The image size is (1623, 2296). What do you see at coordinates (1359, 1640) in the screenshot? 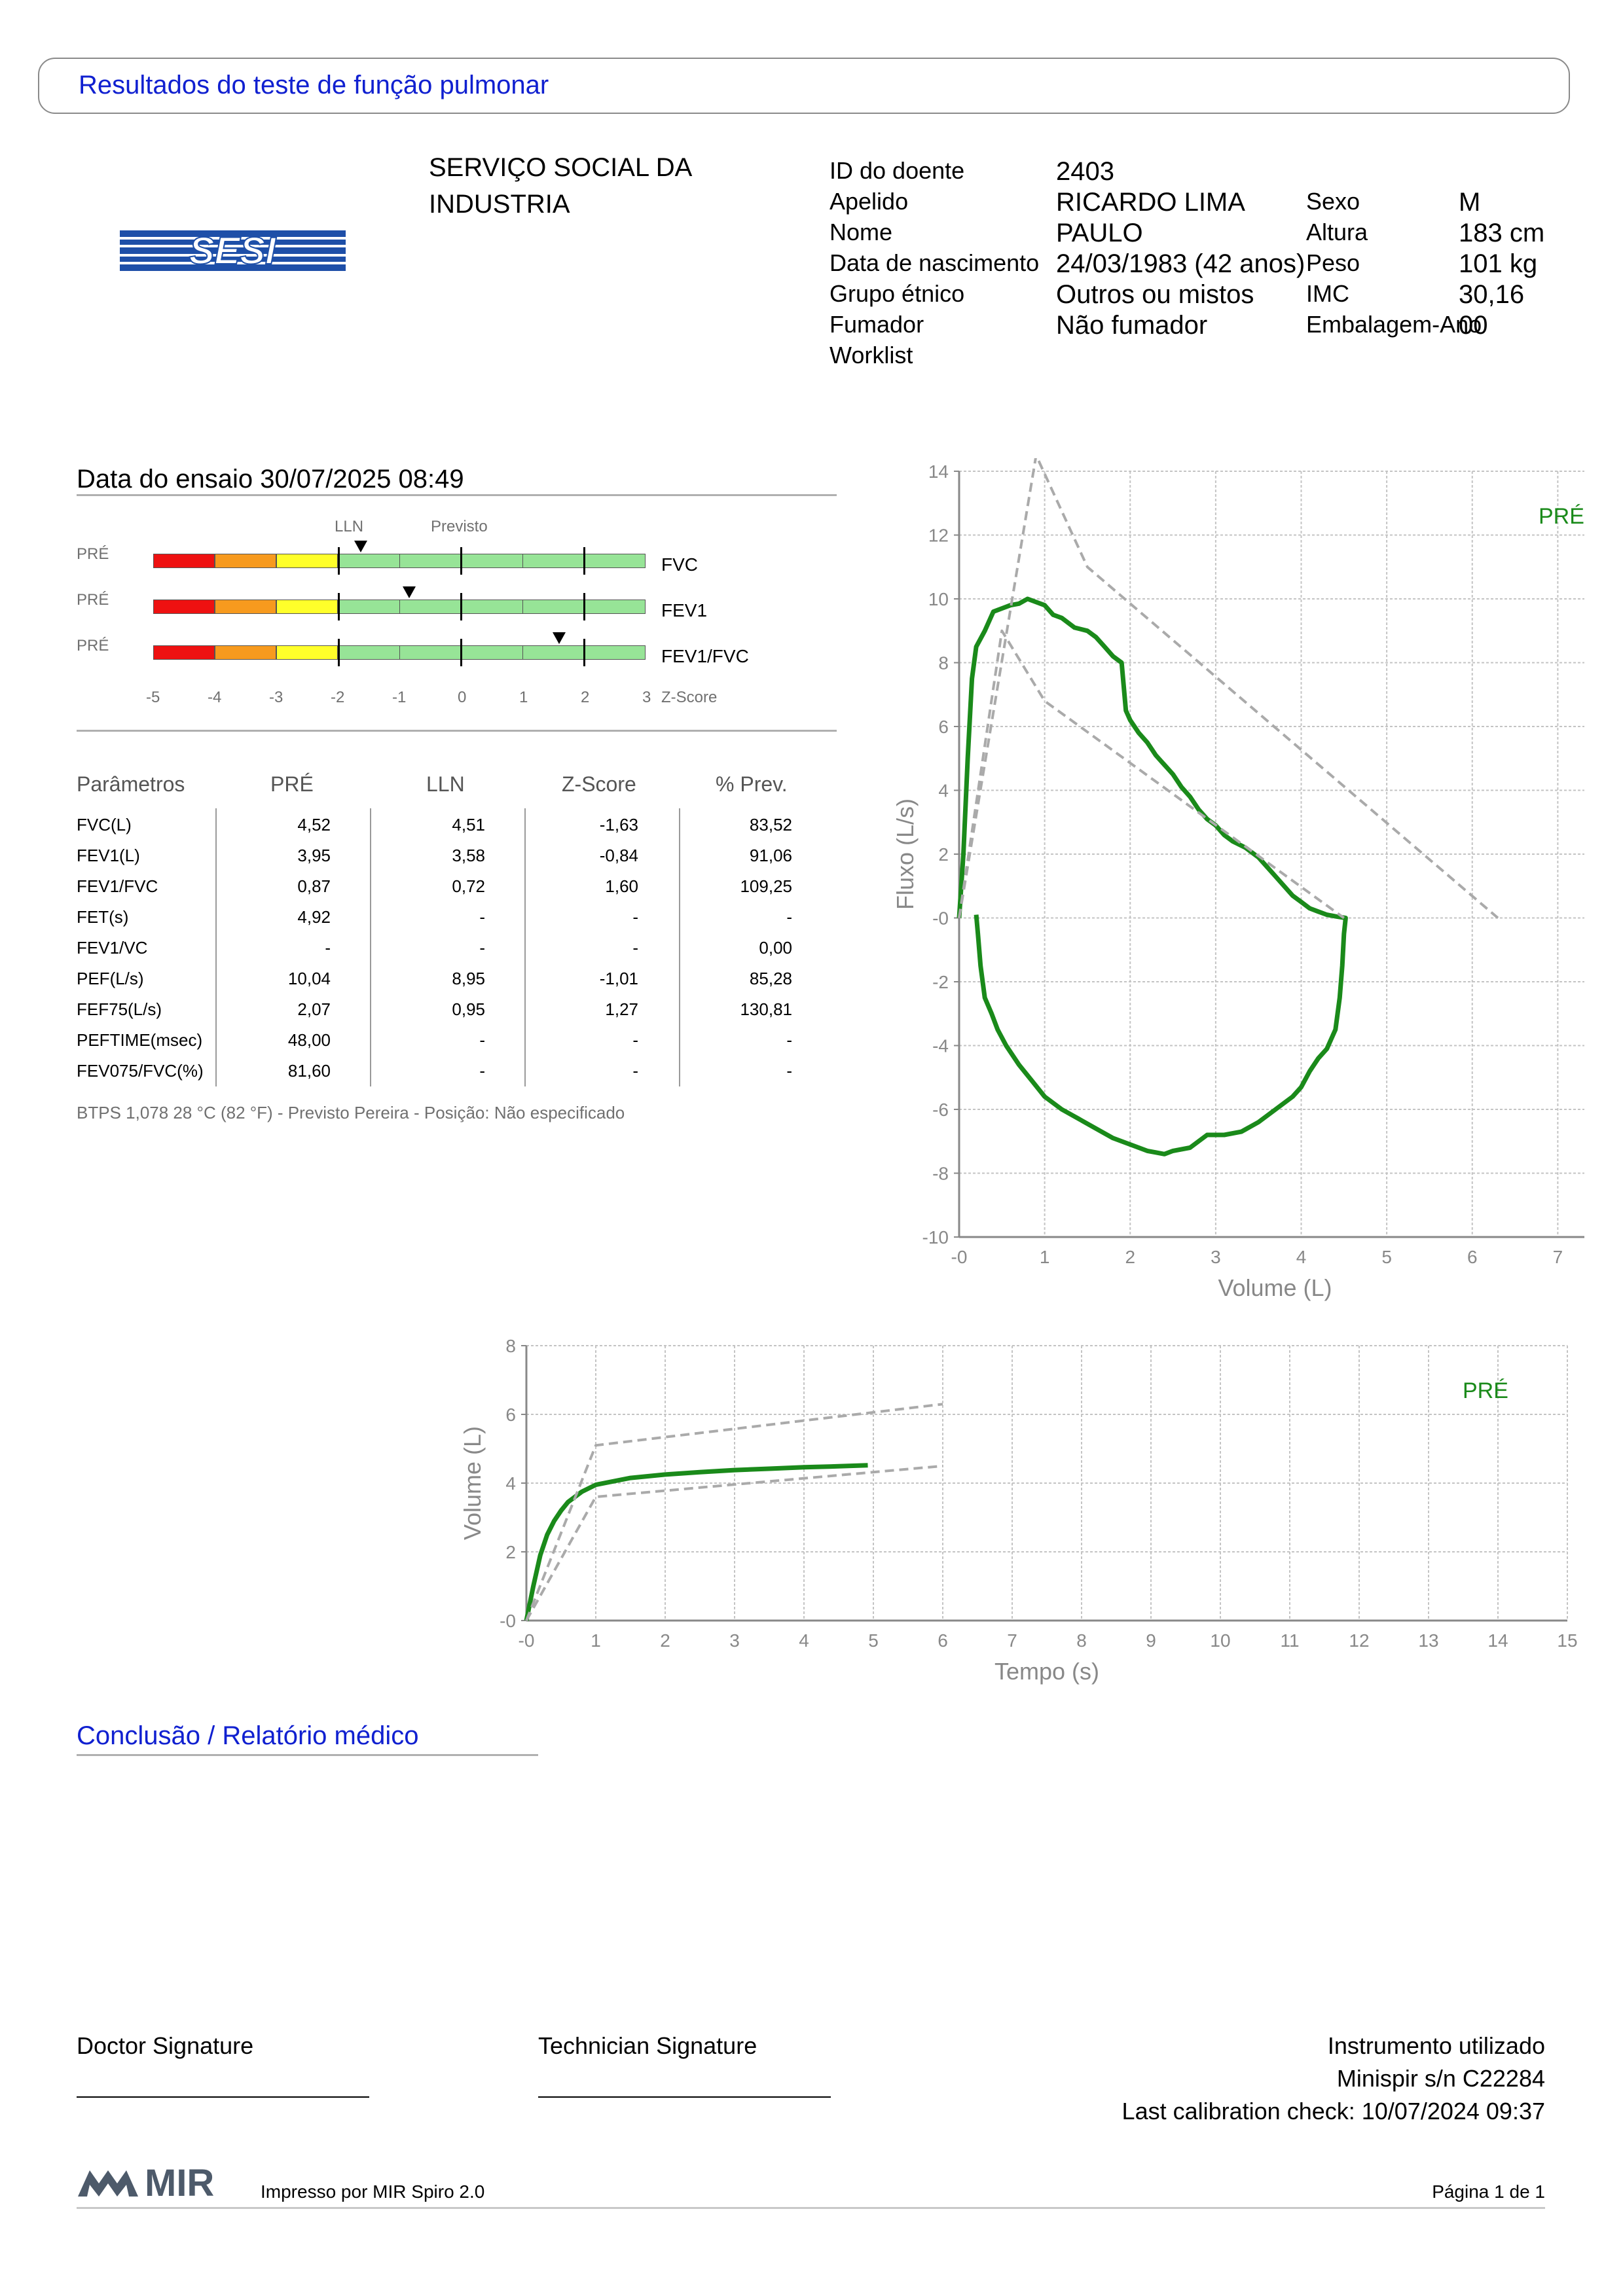
I see `x-tick-label: 12` at bounding box center [1359, 1640].